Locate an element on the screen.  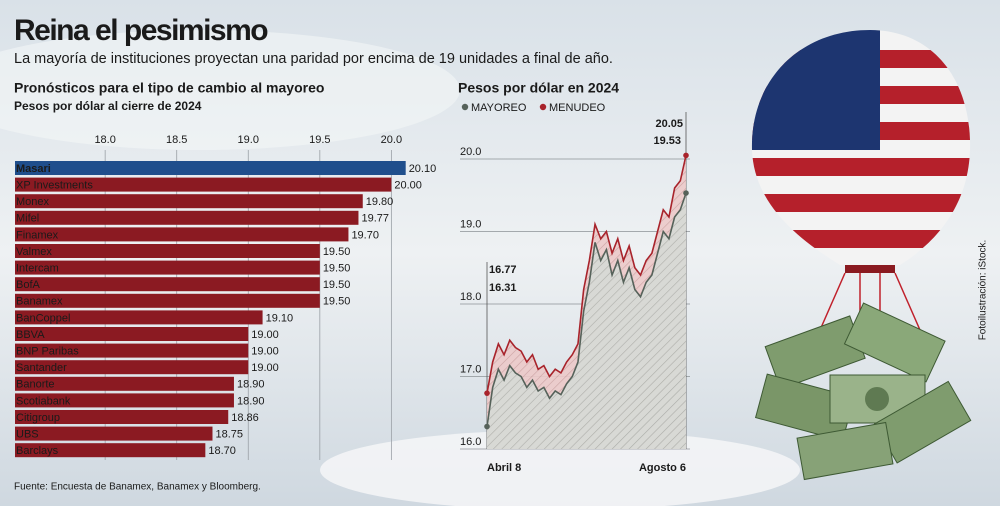
y-tick-label: 17.0 is located at coordinates (470, 369).